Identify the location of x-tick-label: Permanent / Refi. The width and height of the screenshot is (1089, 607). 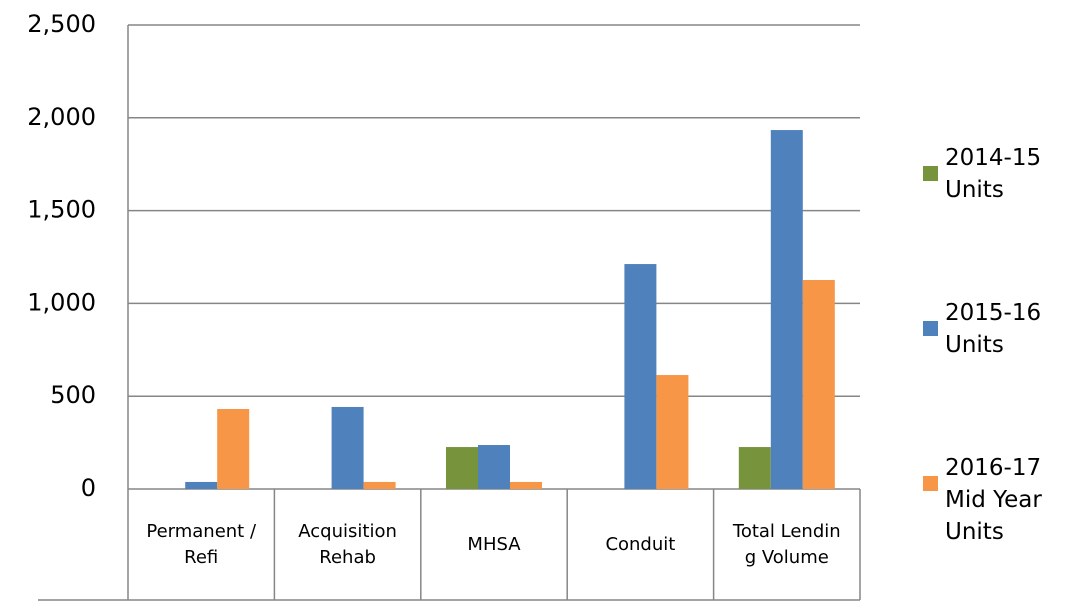
(201, 544).